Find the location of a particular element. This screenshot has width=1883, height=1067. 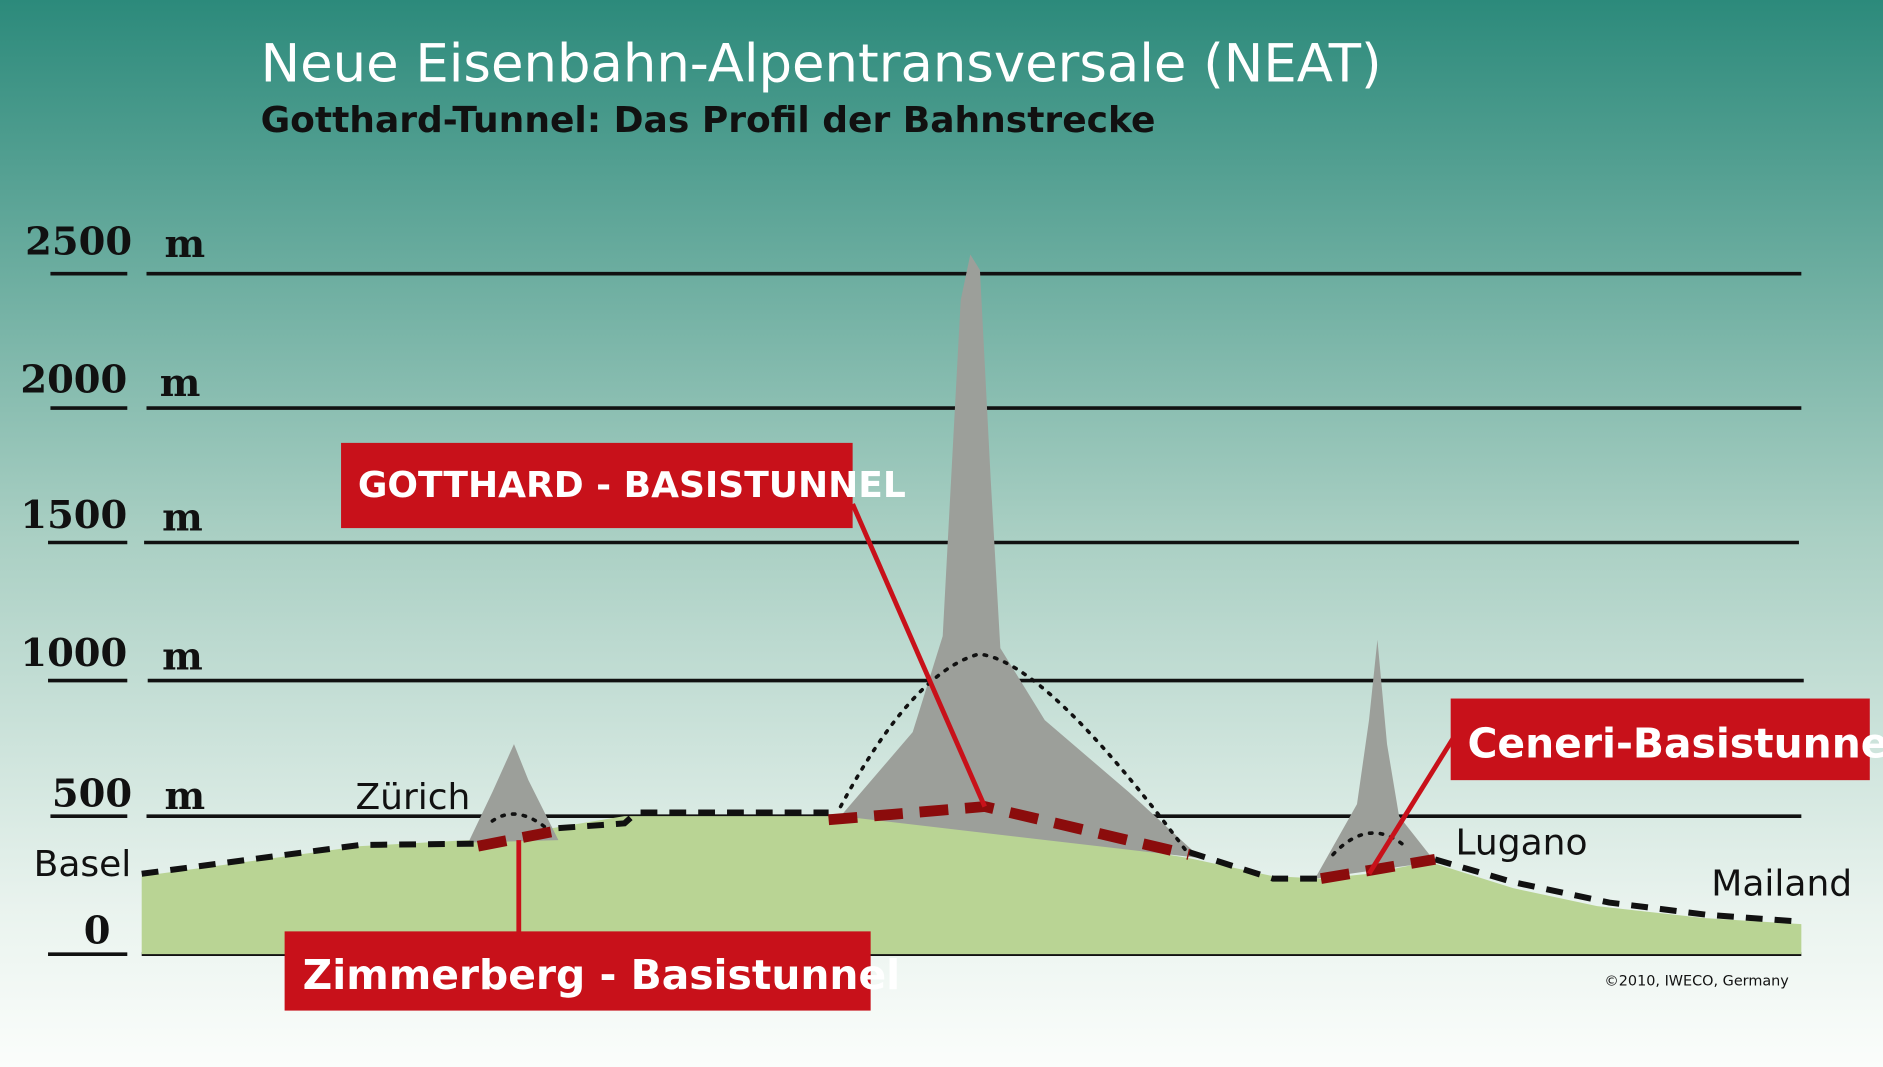

places: Basel Zürich Lugano Mailand is located at coordinates (943, 840).